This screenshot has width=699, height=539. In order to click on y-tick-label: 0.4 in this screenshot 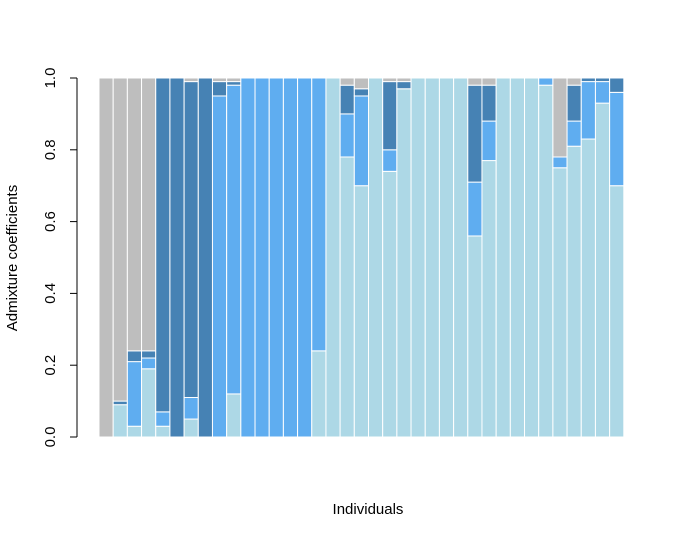, I will do `click(50, 293)`.